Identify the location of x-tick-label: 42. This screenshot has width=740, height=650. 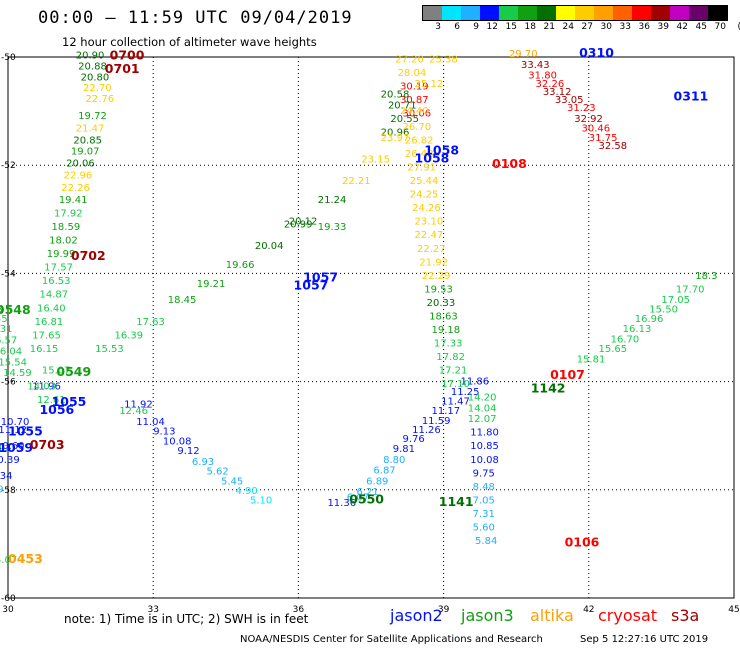
(588, 610).